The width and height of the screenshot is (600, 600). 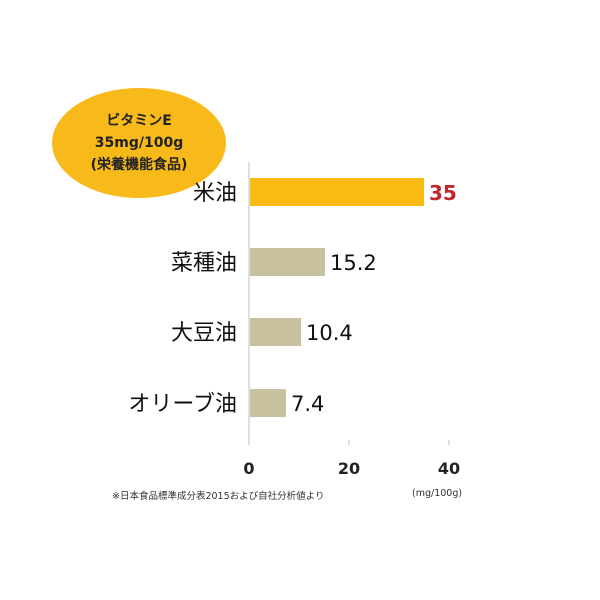 I want to click on badge-line-2: 35mg/100g, so click(x=139, y=143).